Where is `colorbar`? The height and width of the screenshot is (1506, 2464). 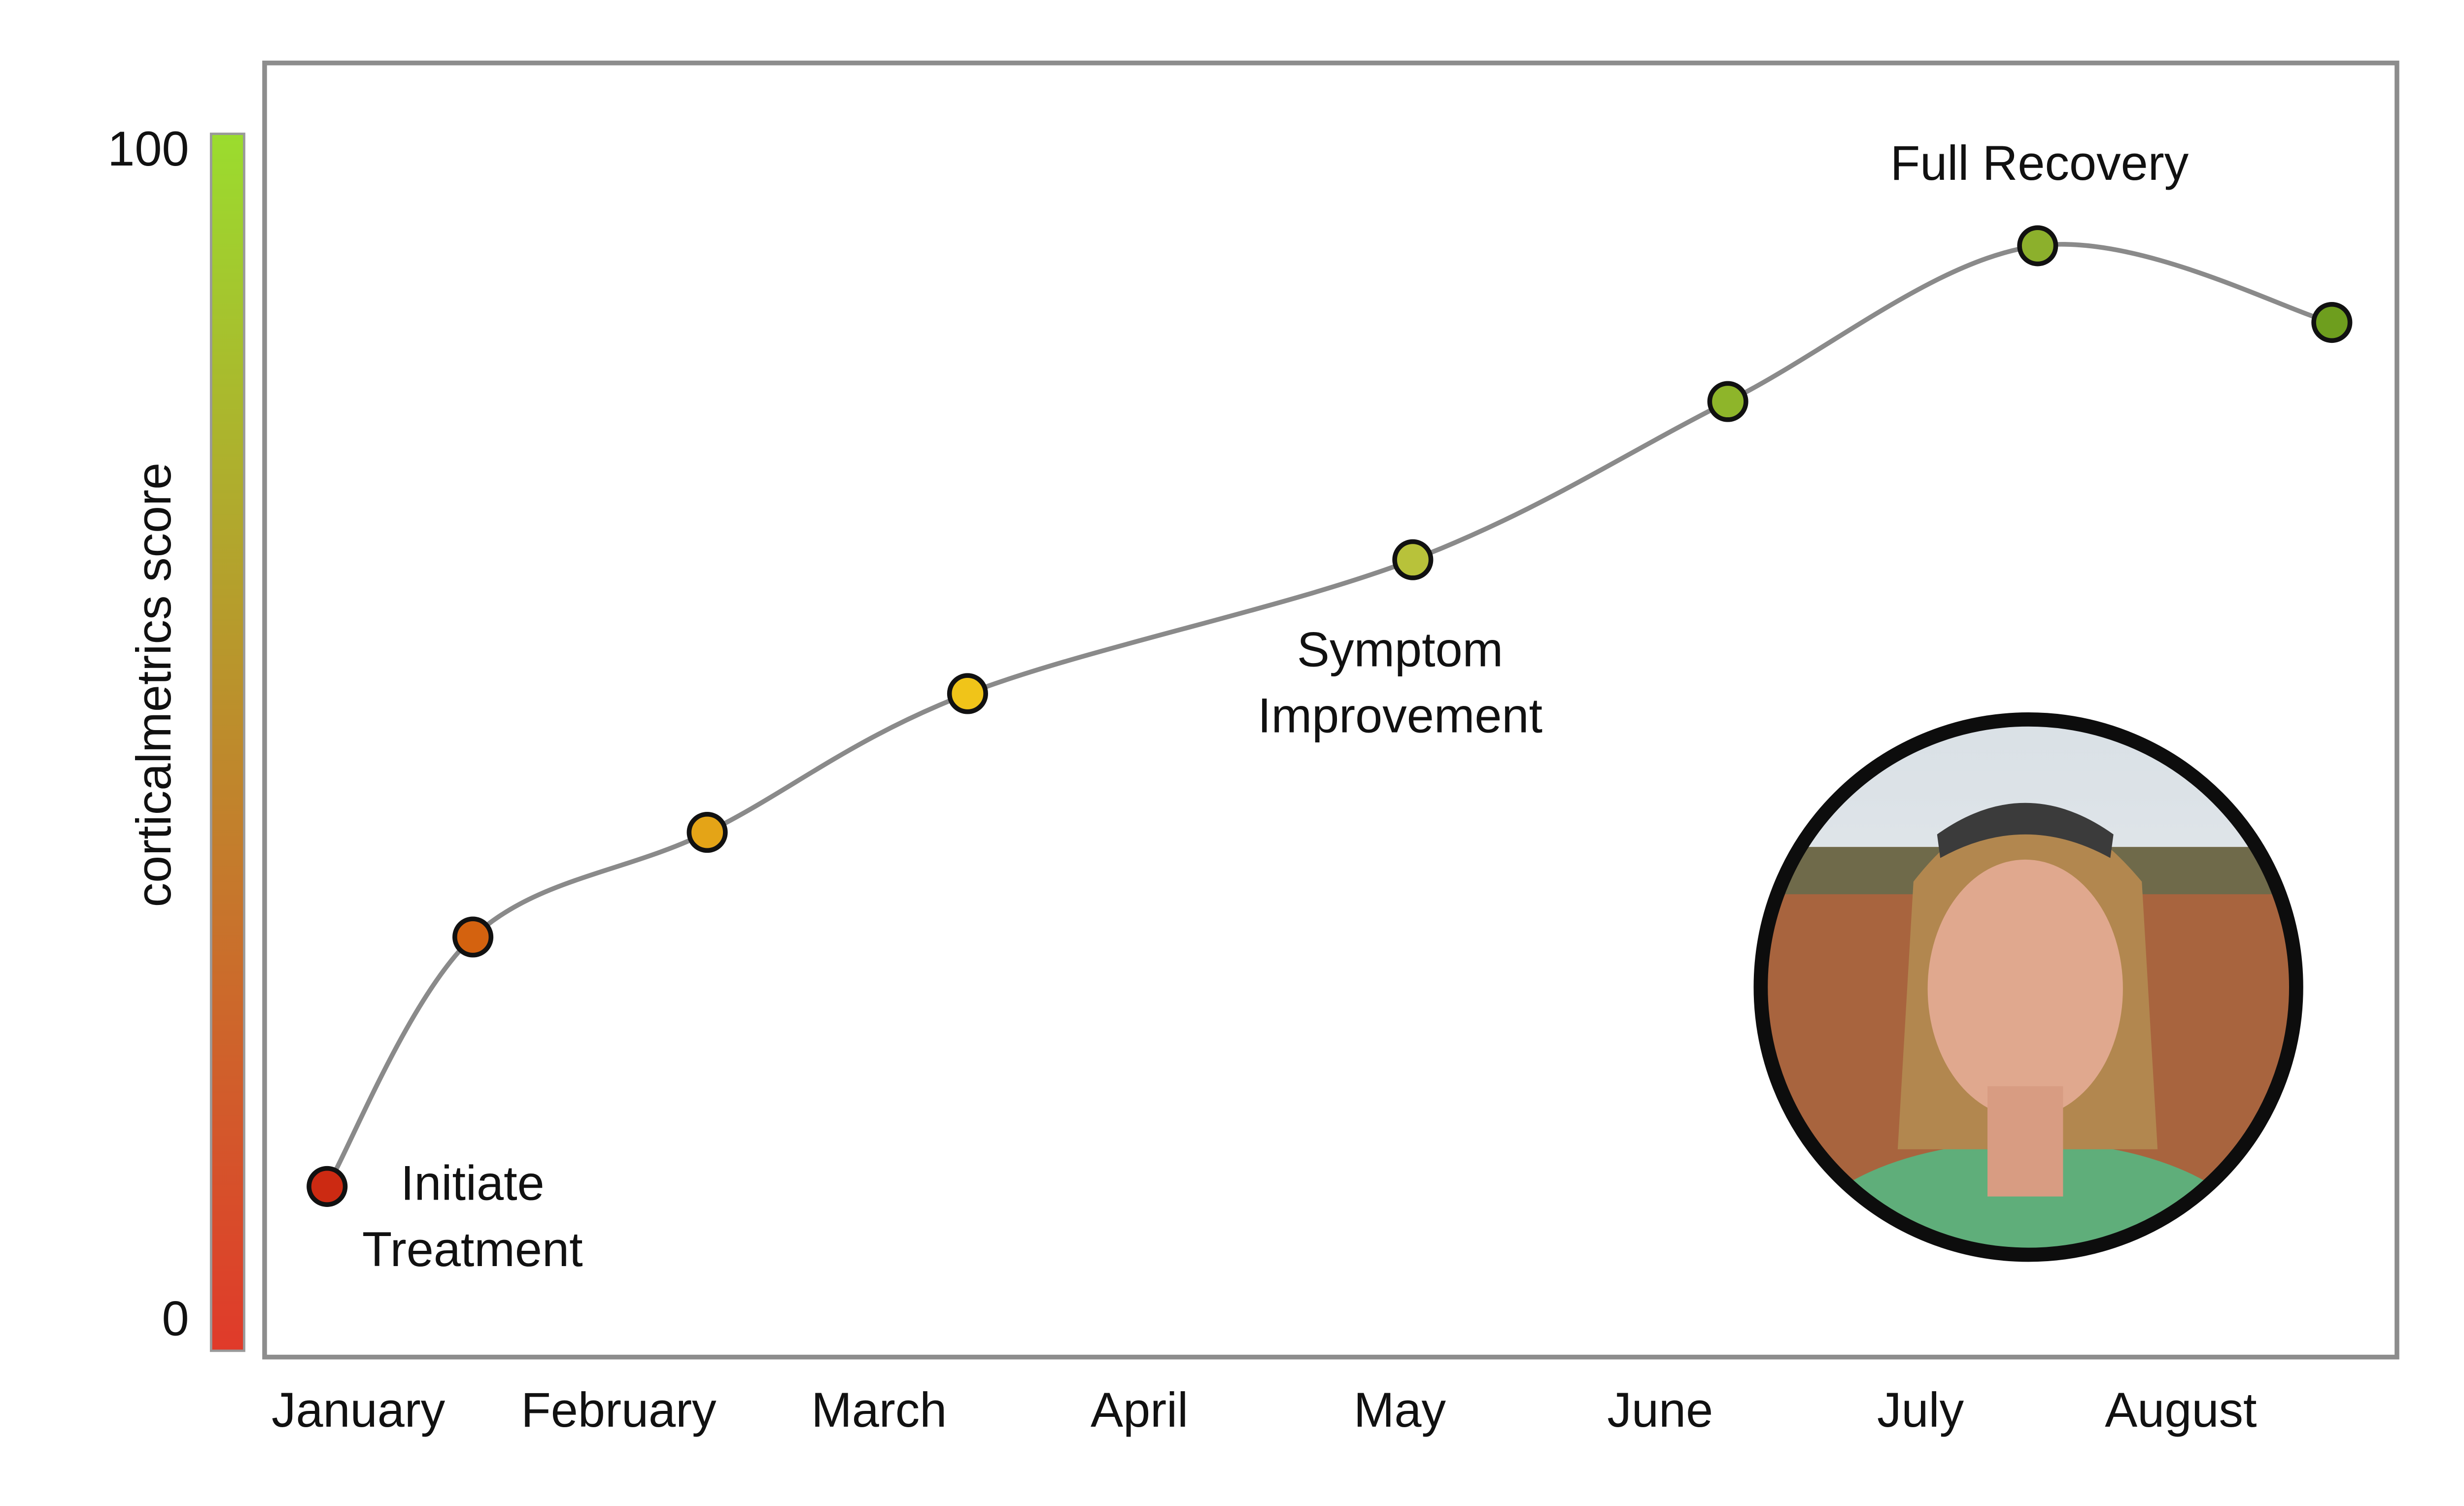 colorbar is located at coordinates (227, 742).